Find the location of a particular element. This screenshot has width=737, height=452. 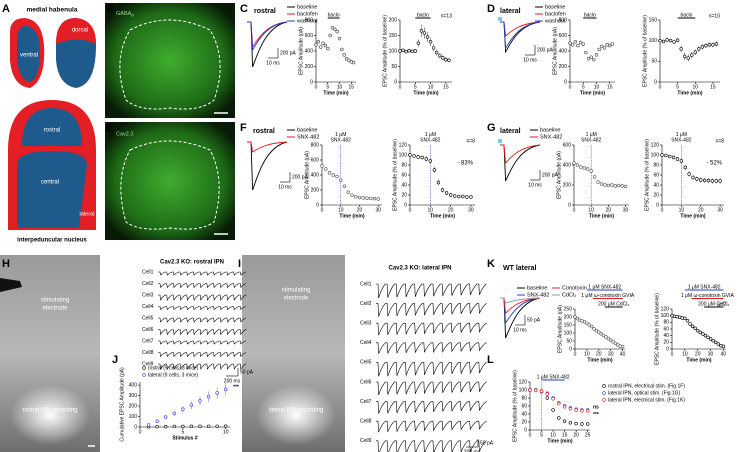

y-tick-label: 100 is located at coordinates (653, 41).